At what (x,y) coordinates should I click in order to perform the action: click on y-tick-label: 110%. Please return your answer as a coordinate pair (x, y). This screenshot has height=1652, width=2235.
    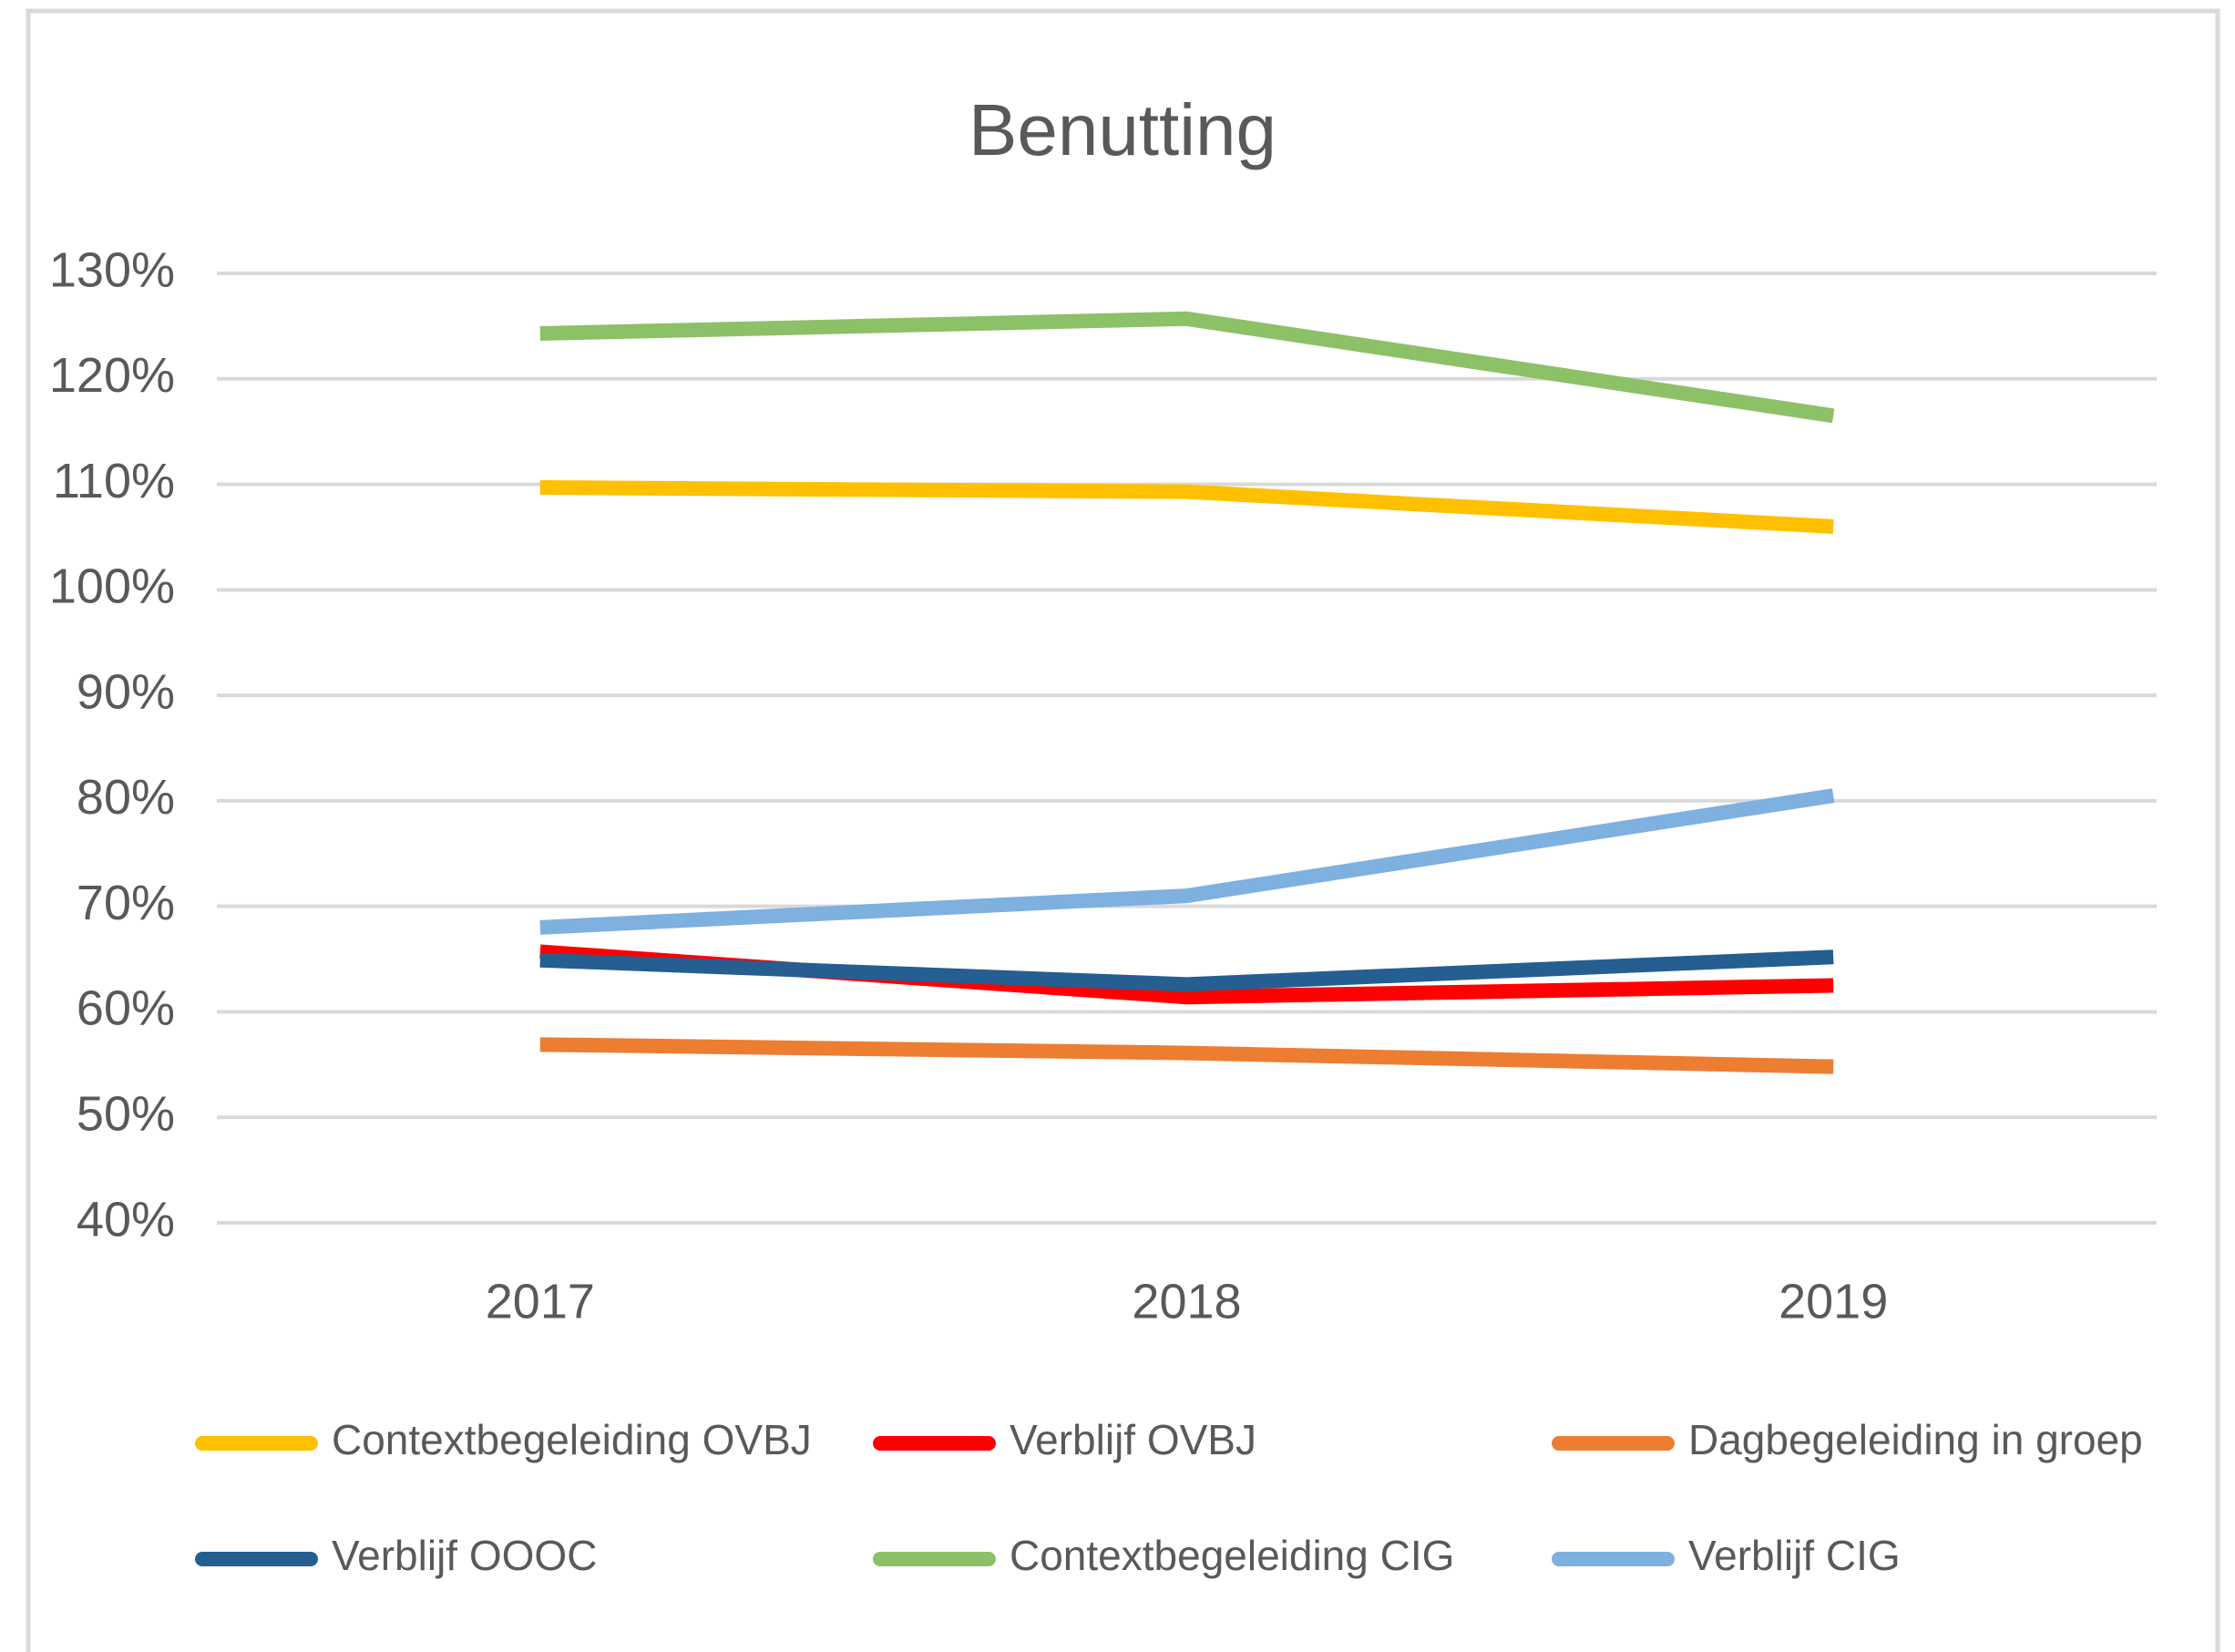
    Looking at the image, I should click on (114, 481).